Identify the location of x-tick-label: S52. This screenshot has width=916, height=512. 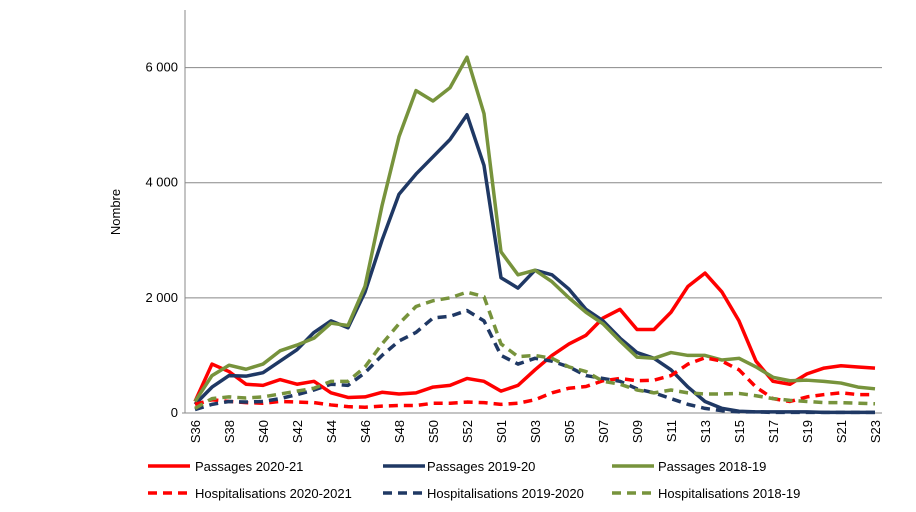
(467, 431).